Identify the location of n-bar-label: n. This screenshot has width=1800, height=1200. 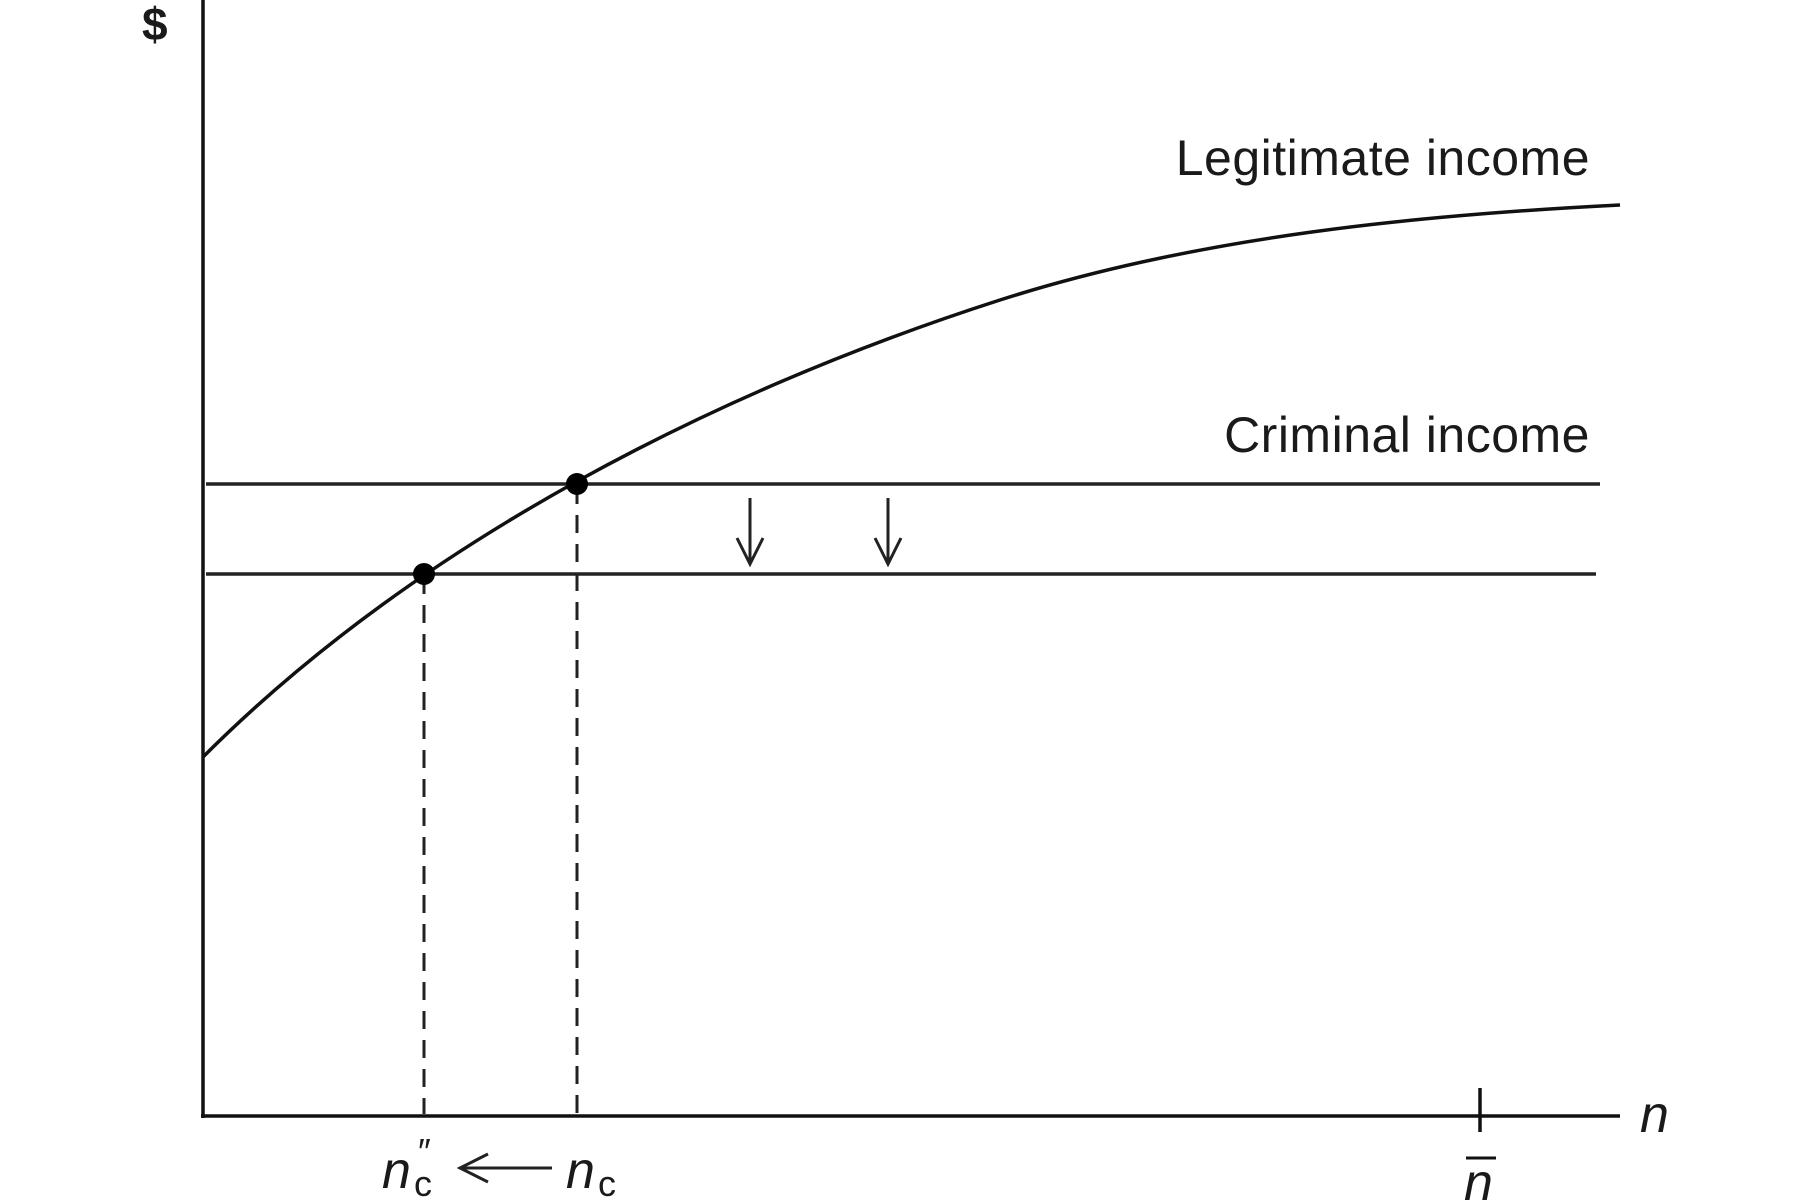
(1480, 1177).